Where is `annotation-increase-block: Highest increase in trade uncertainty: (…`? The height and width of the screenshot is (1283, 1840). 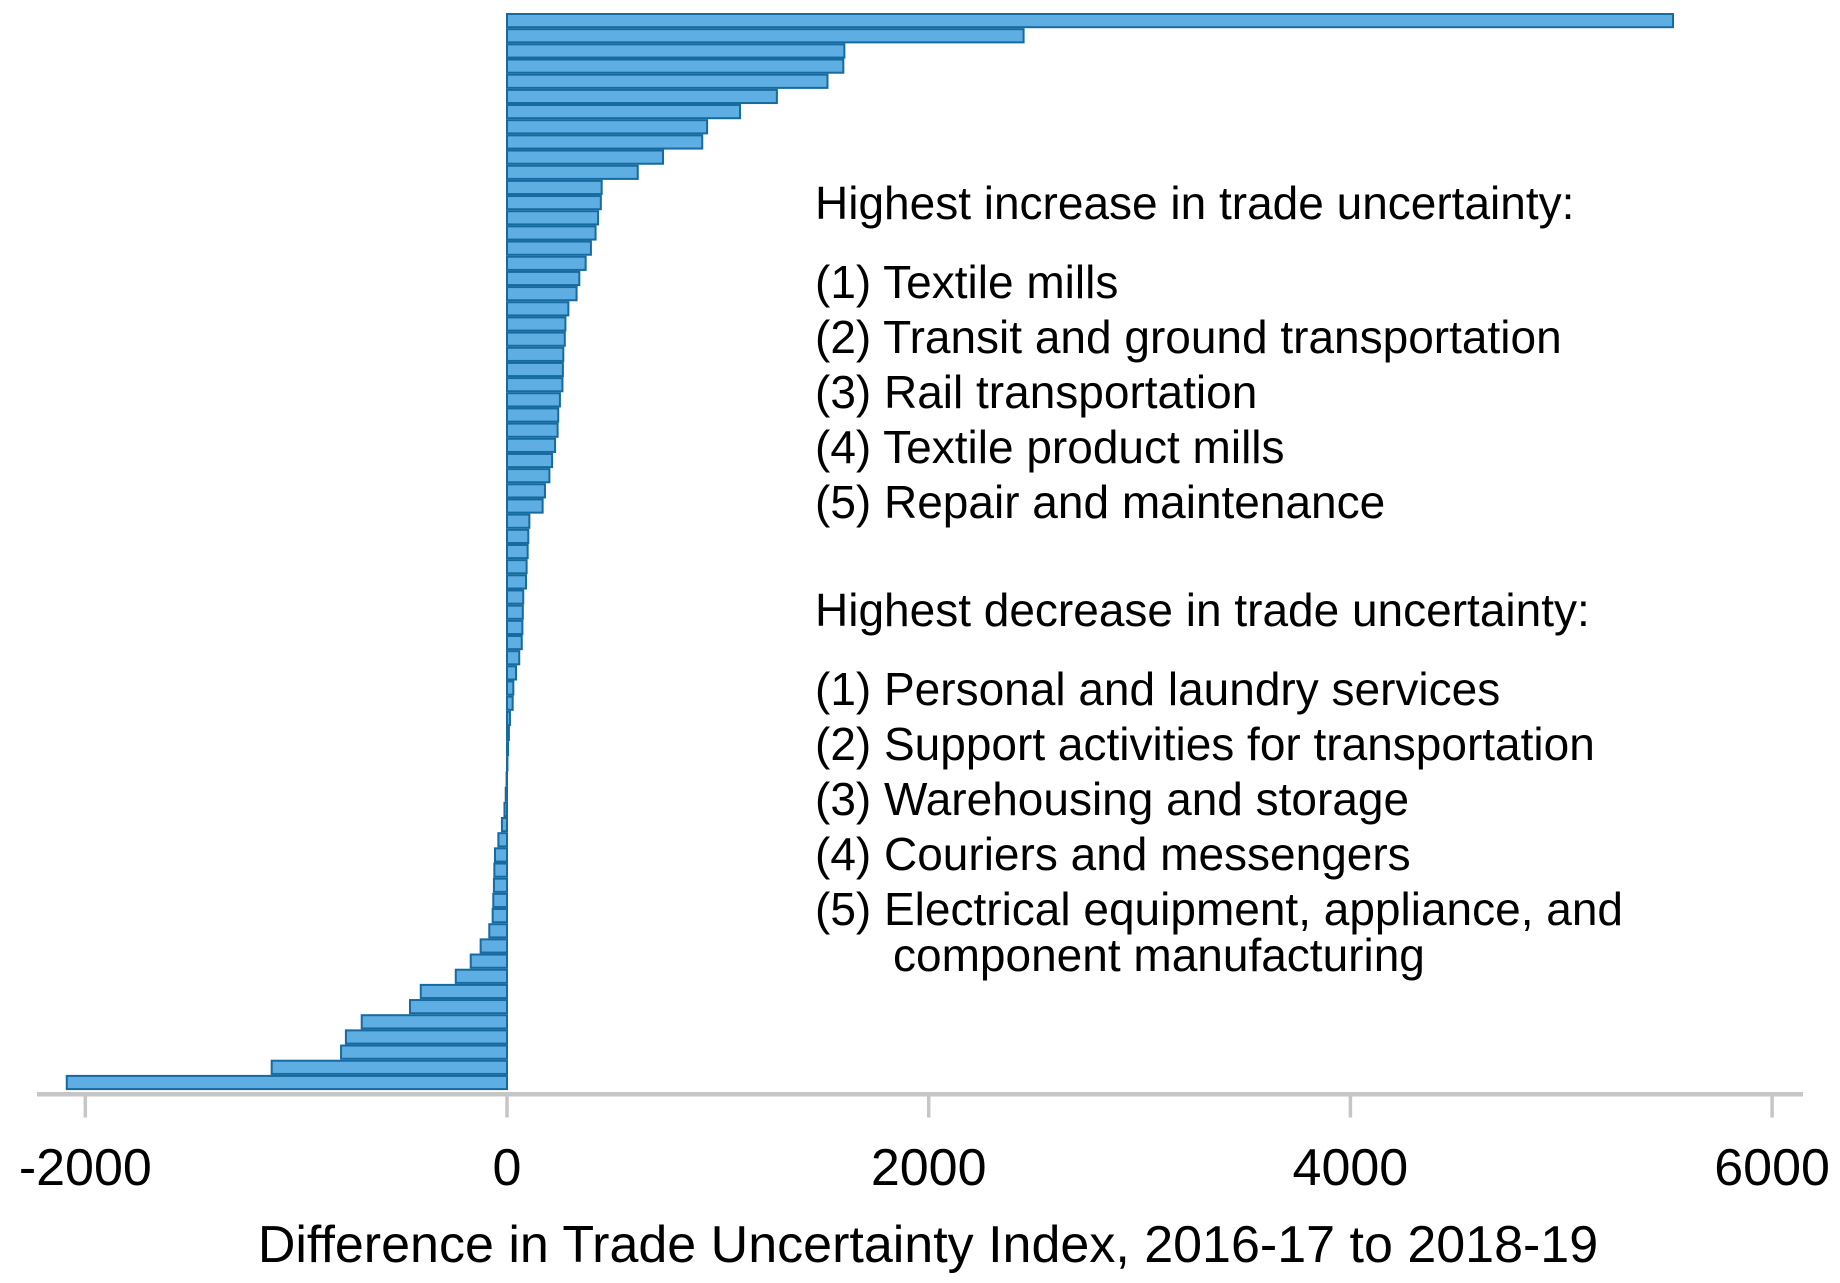 annotation-increase-block: Highest increase in trade uncertainty: (… is located at coordinates (1290, 352).